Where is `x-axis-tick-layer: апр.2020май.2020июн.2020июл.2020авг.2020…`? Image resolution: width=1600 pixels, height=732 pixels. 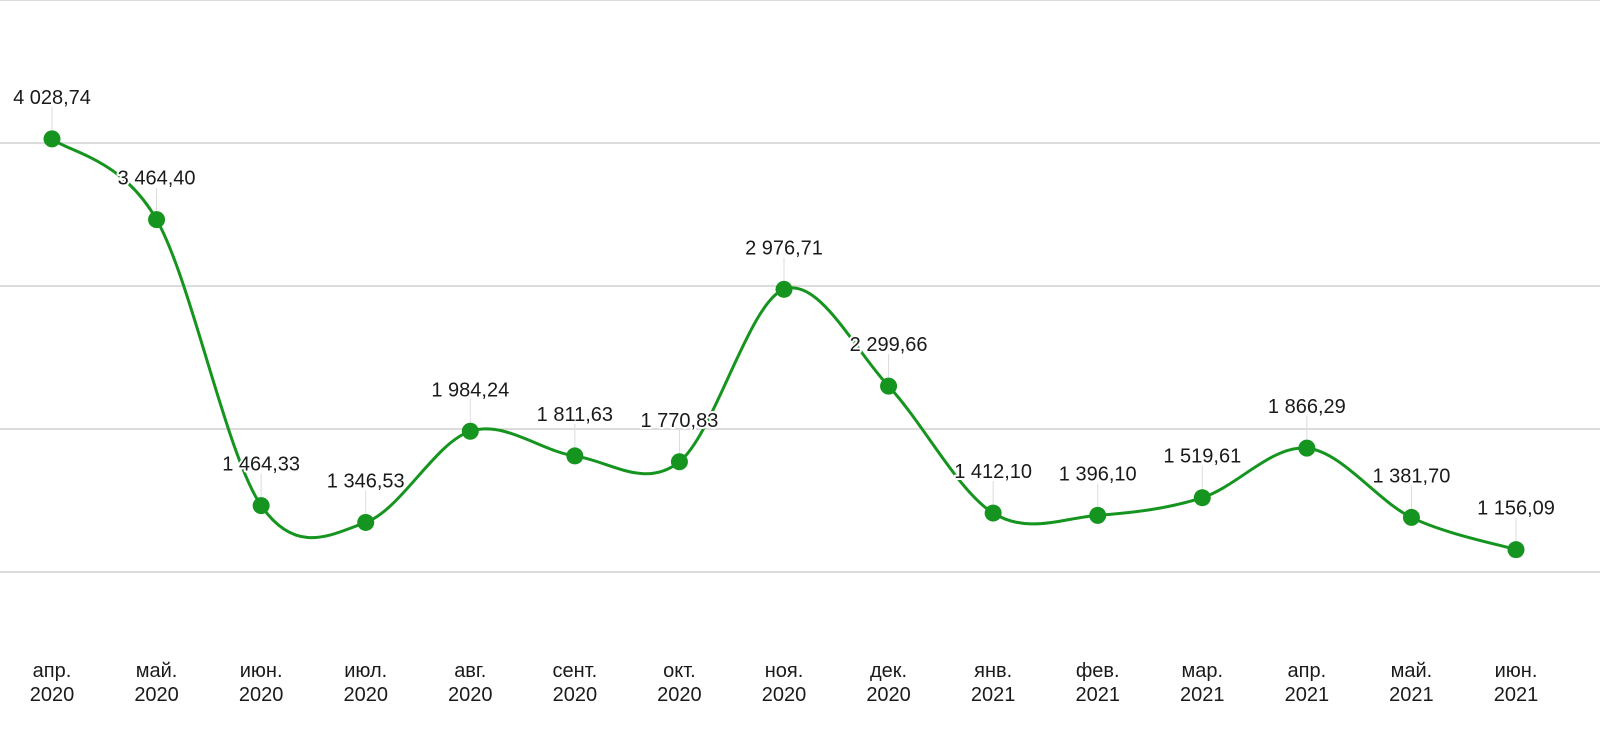
x-axis-tick-layer: апр.2020май.2020июн.2020июл.2020авг.2020… is located at coordinates (784, 683).